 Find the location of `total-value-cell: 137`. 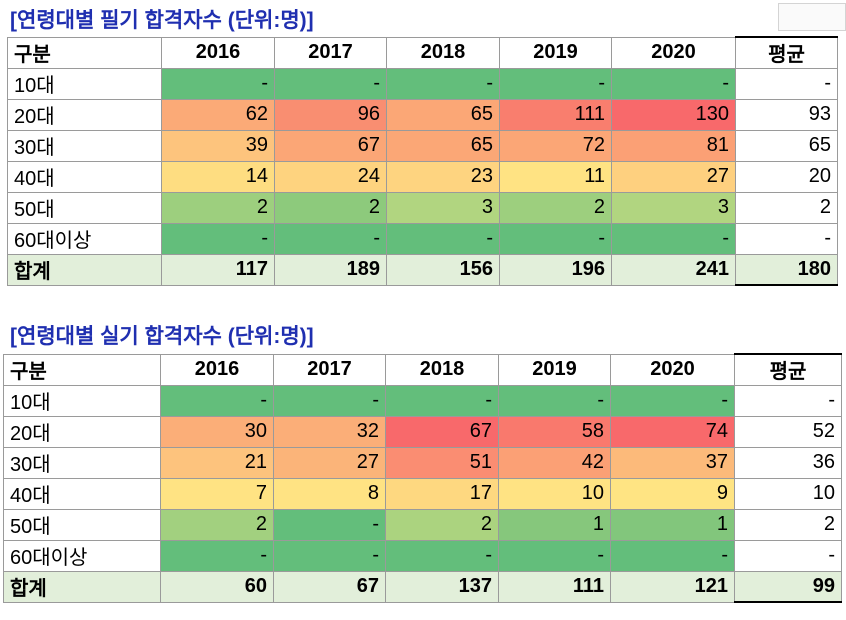

total-value-cell: 137 is located at coordinates (442, 586).